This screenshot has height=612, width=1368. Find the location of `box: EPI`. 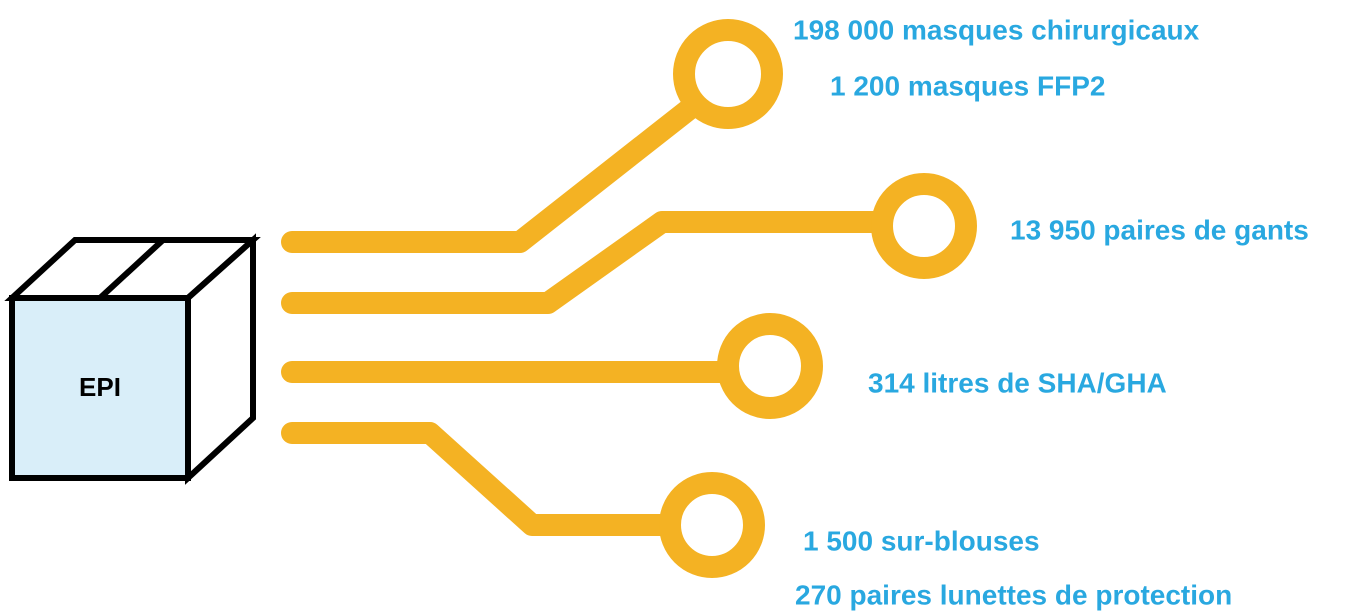

box: EPI is located at coordinates (132, 359).